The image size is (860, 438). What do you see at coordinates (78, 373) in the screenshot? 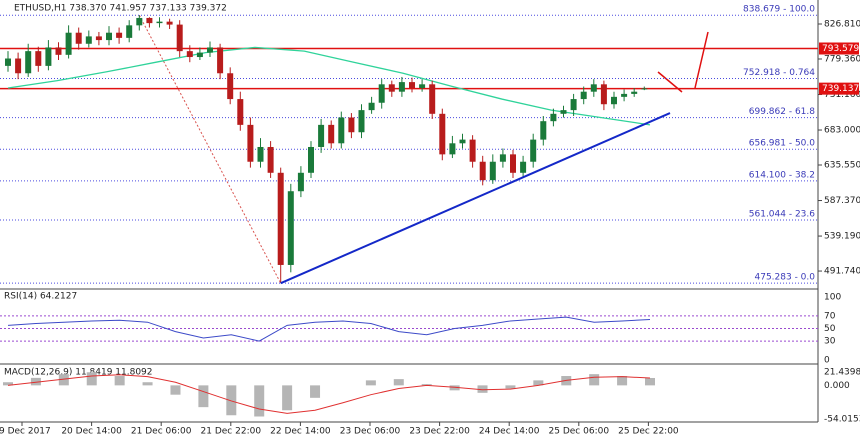
I see `macd-title: MACD(12,26,9) 11.8419 11.8092` at bounding box center [78, 373].